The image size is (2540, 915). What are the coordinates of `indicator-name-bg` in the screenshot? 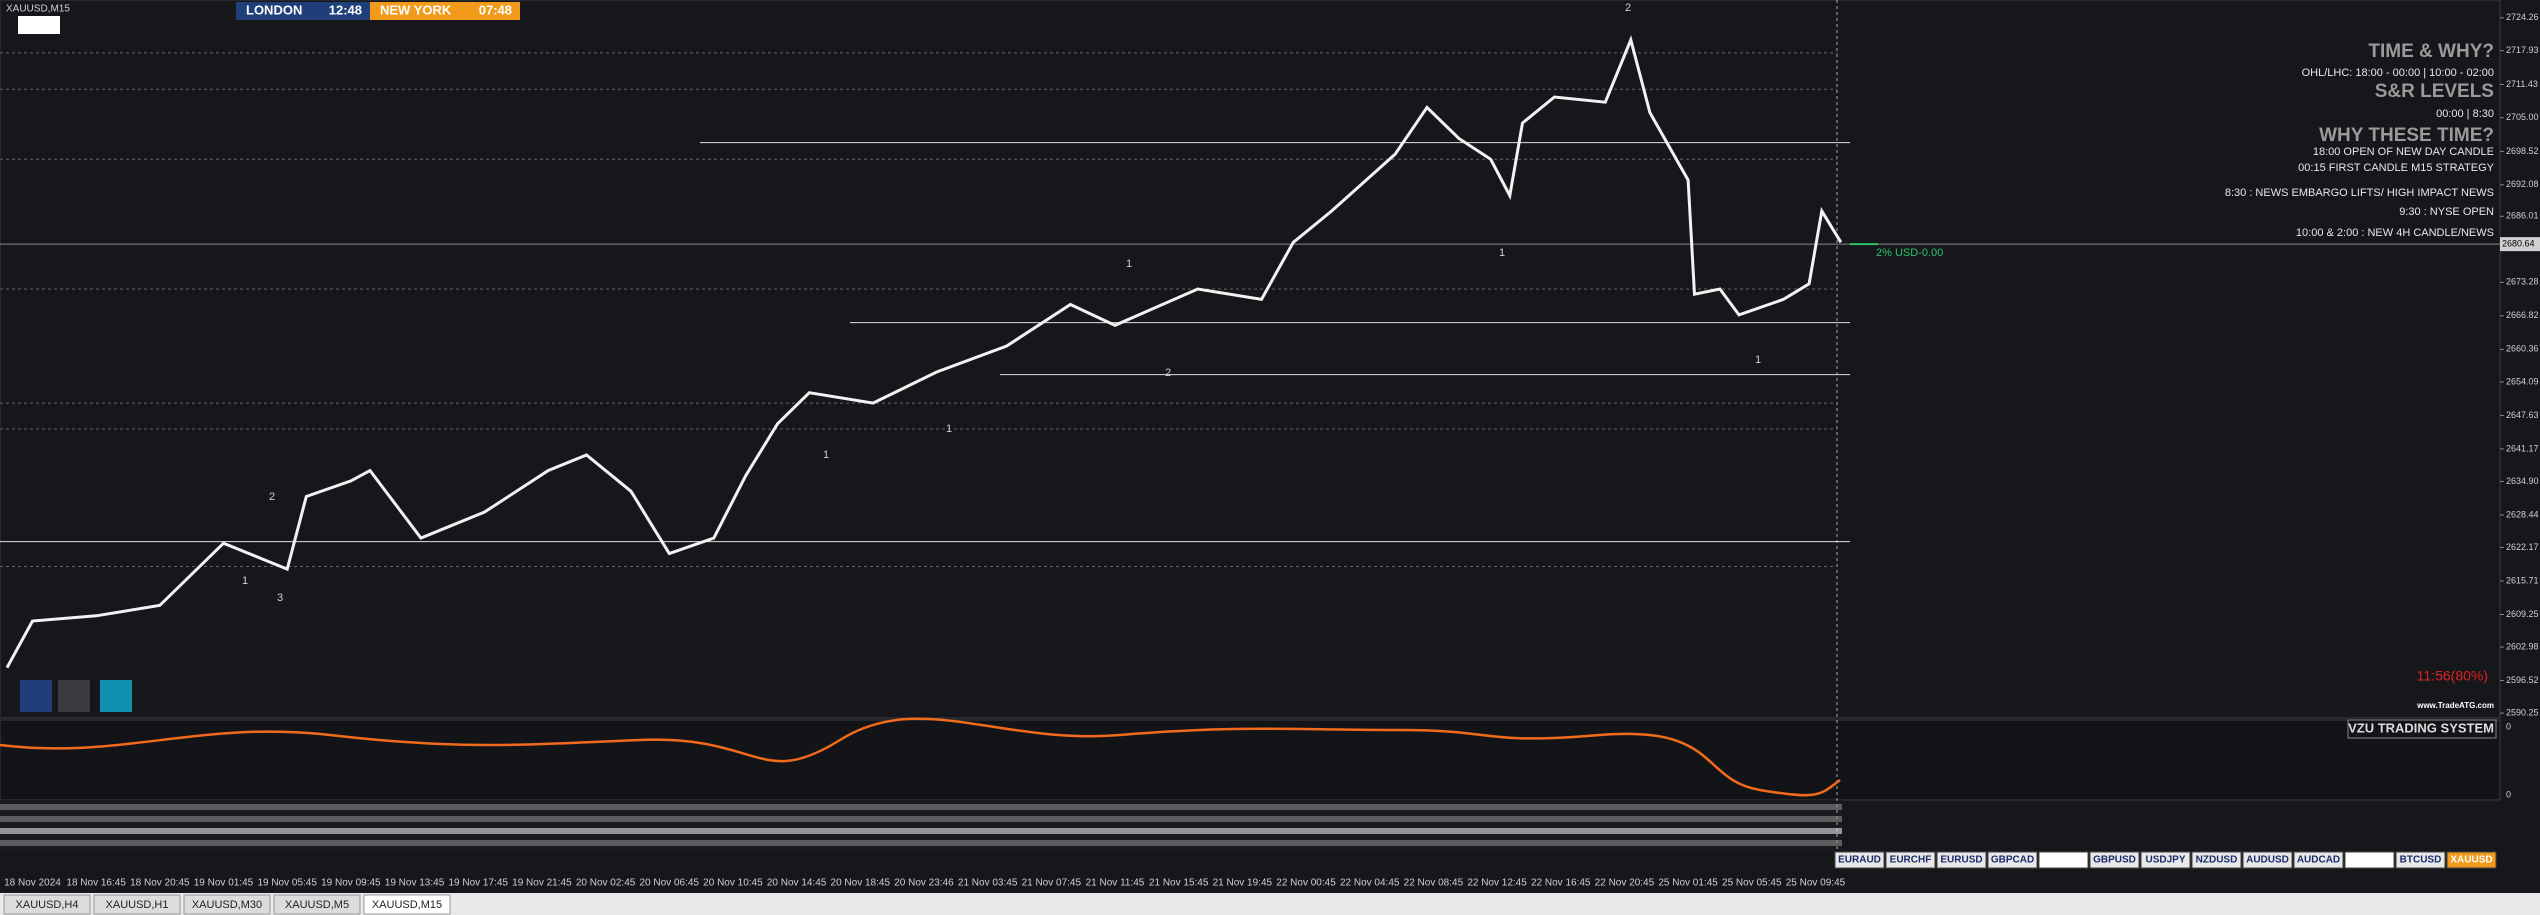 It's located at (2422, 729).